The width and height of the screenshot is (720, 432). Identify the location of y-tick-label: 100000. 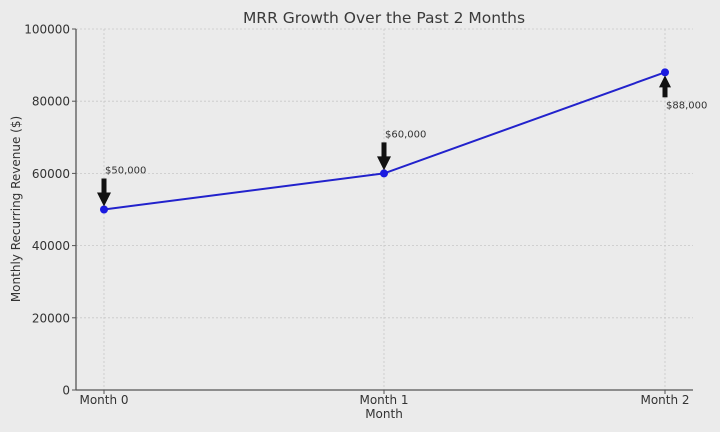
(47, 30).